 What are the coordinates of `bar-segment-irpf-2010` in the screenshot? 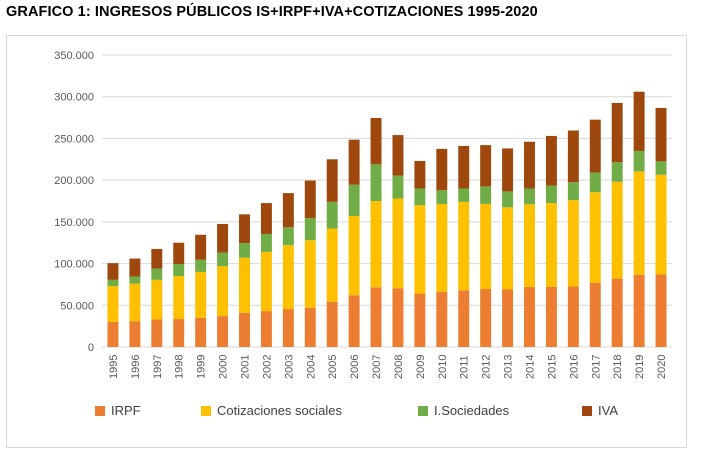 It's located at (442, 319).